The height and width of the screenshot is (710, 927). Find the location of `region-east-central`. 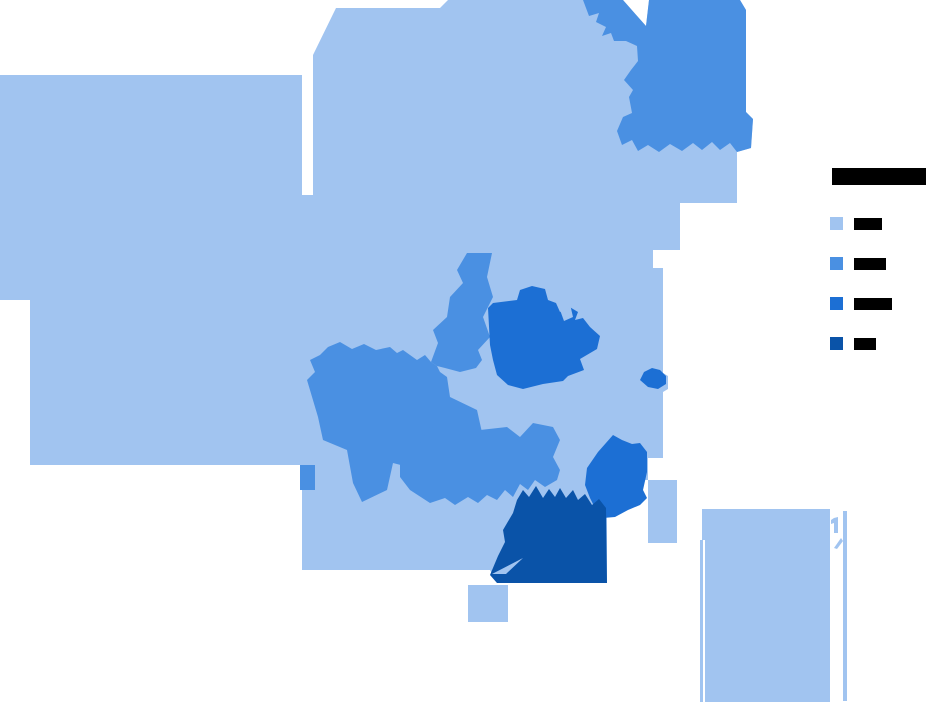

region-east-central is located at coordinates (544, 337).